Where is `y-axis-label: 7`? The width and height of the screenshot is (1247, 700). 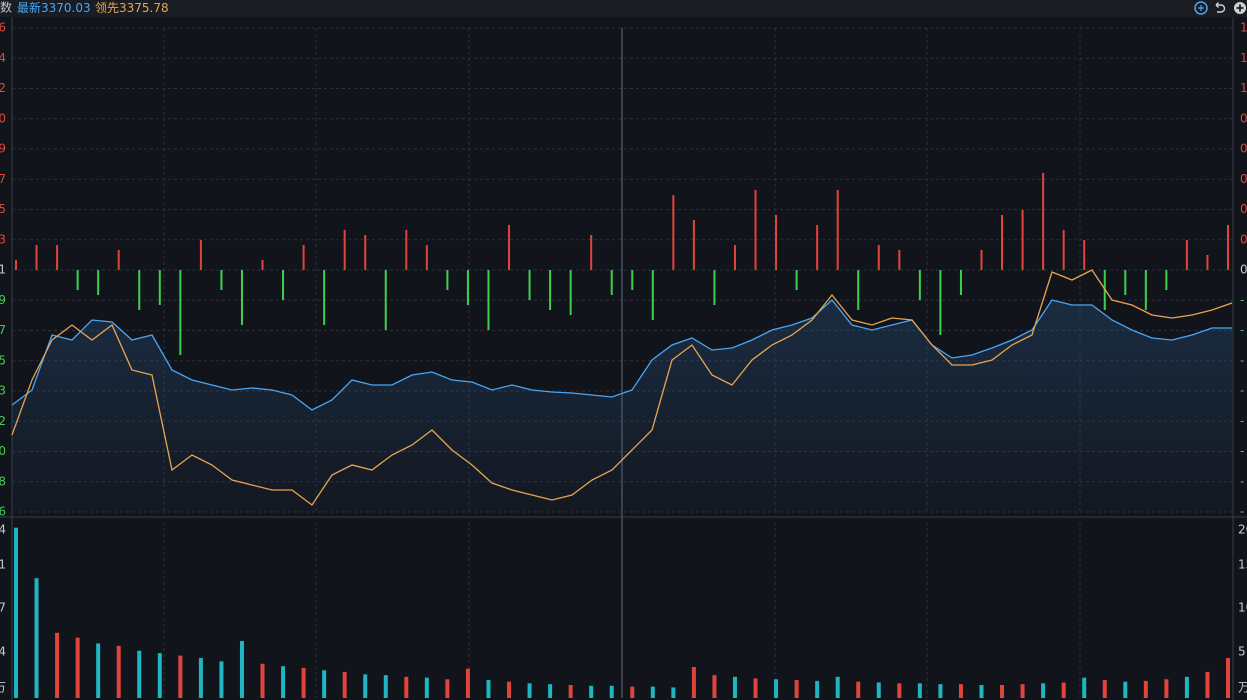
y-axis-label: 7 is located at coordinates (3, 179).